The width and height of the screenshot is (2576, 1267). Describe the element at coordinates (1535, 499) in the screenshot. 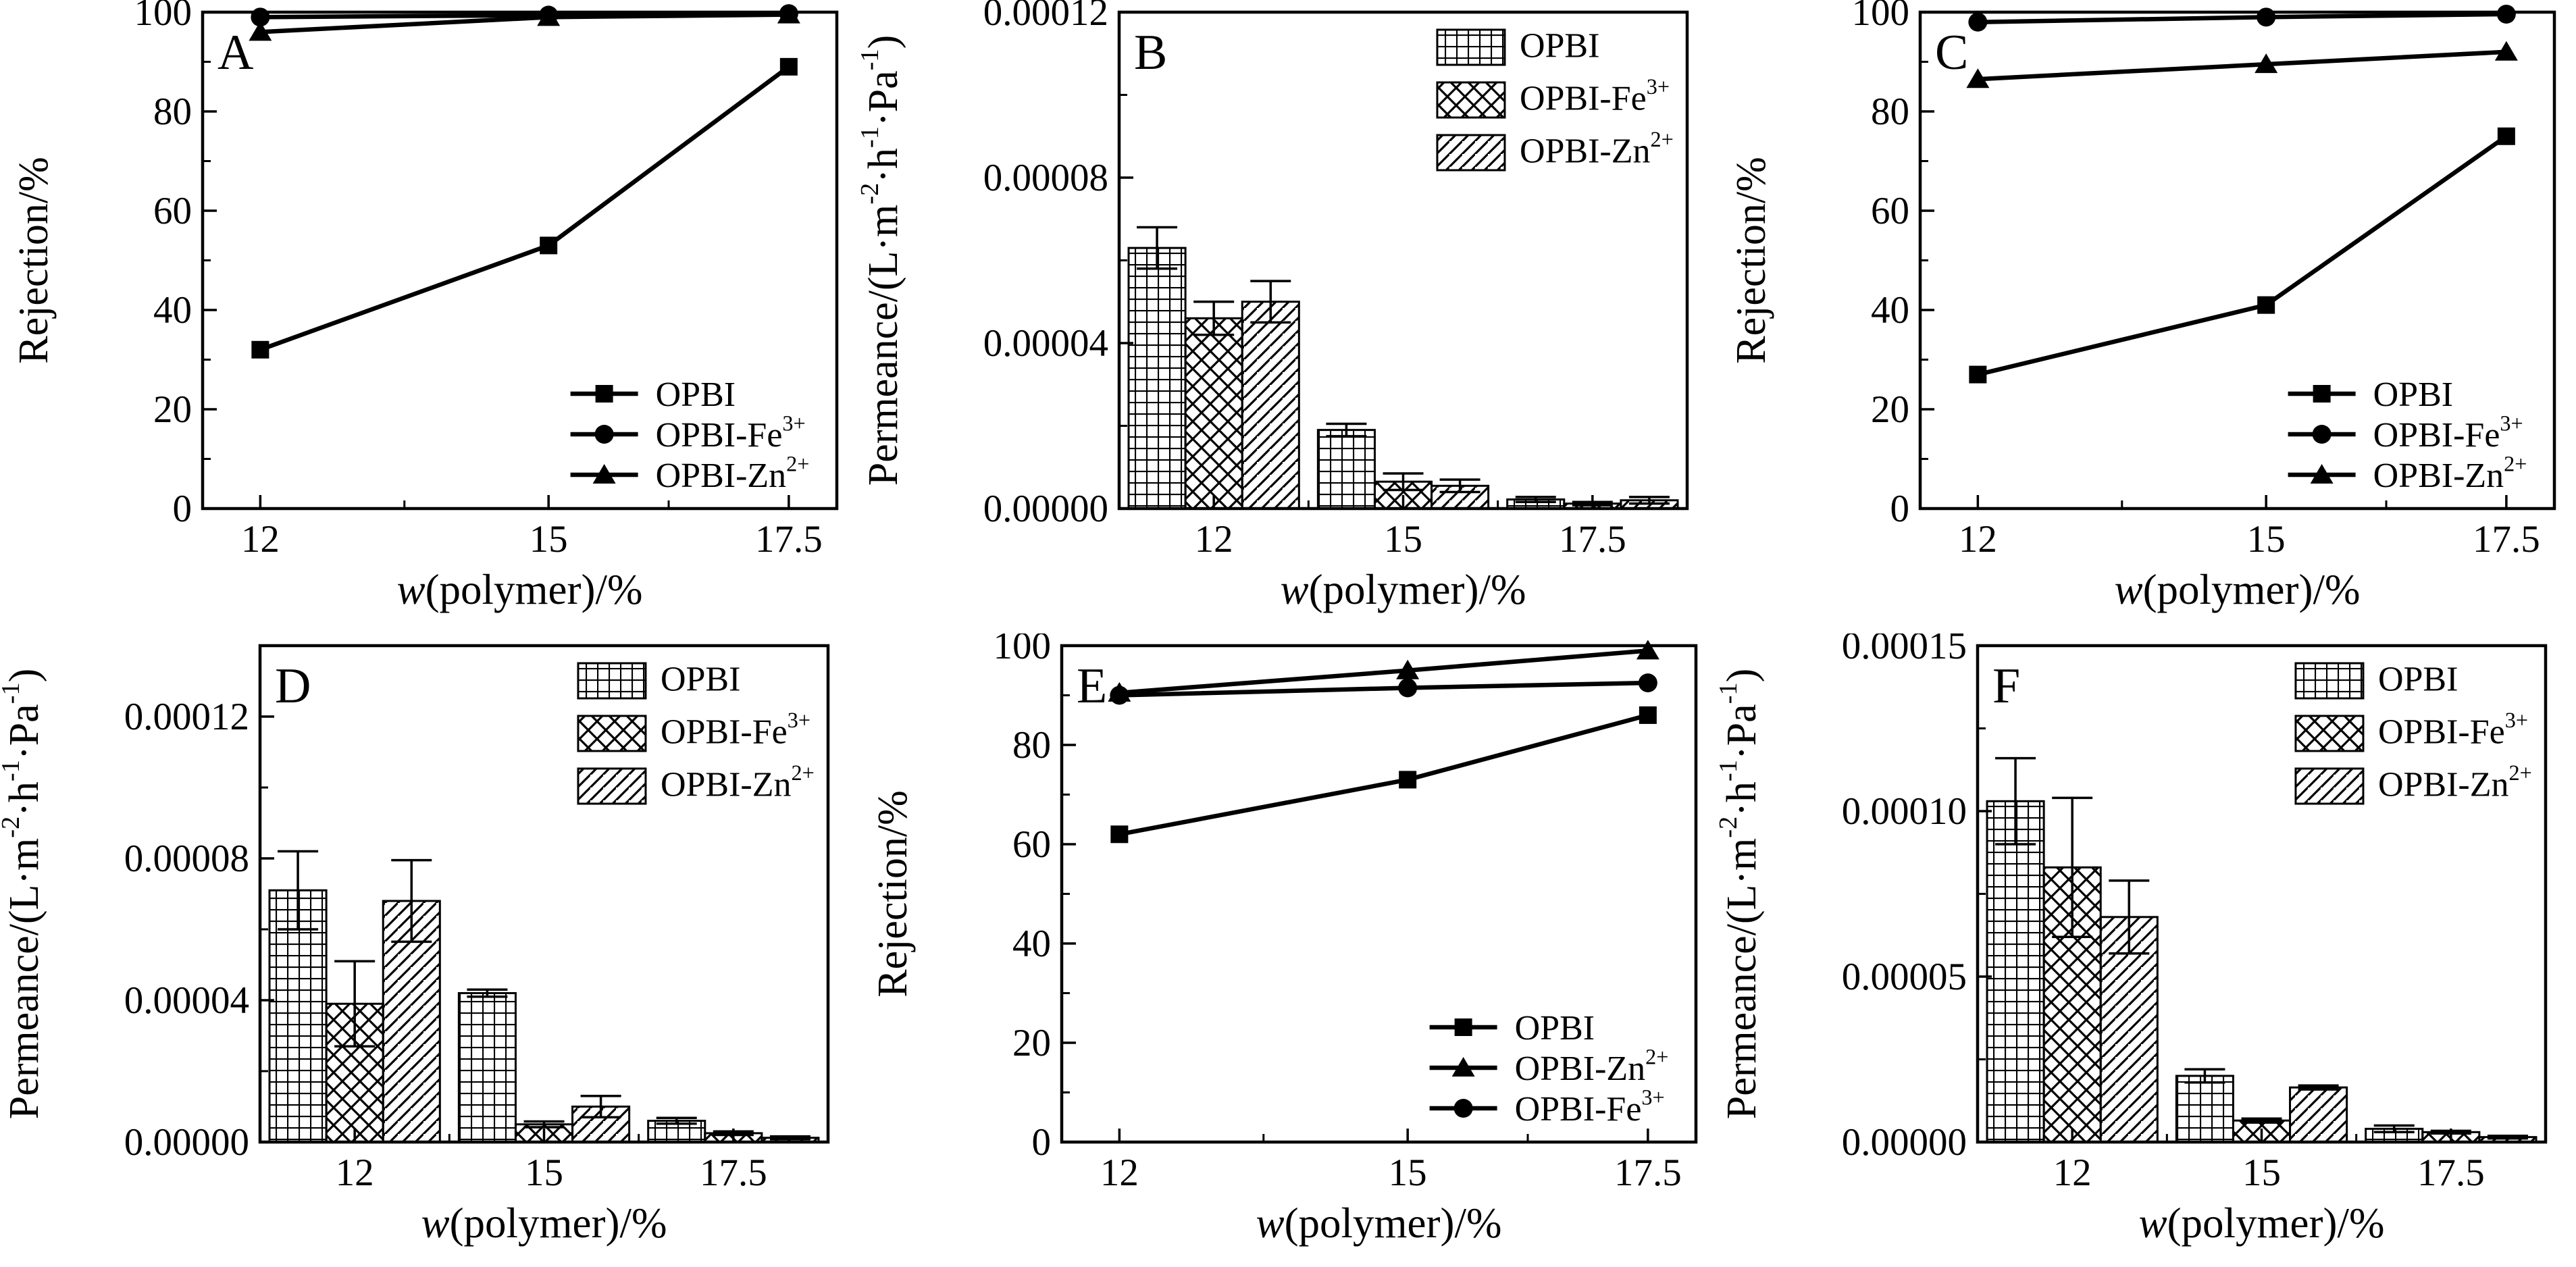

I see `error-bar-opbi-17.5` at that location.